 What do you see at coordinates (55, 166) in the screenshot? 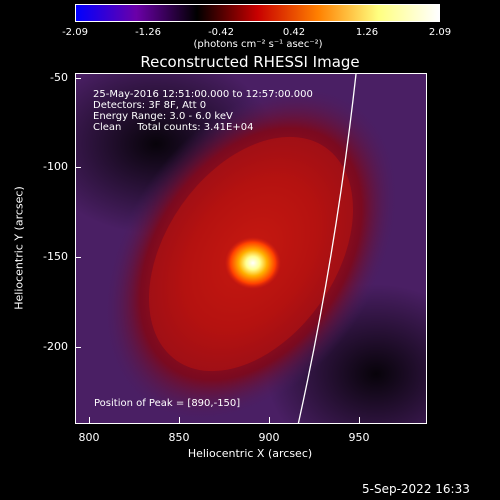
I see `y-tick-label: -100` at bounding box center [55, 166].